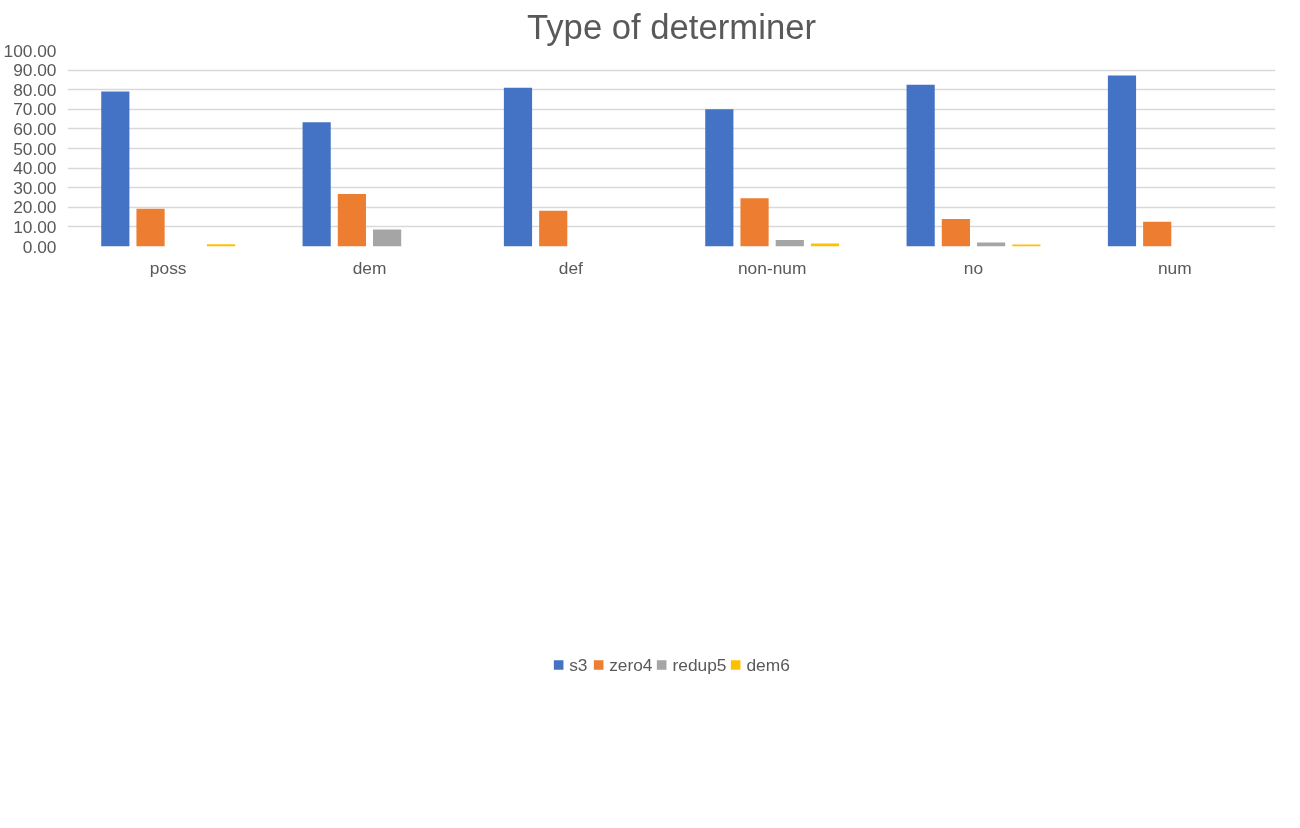 This screenshot has height=828, width=1300. Describe the element at coordinates (30, 50) in the screenshot. I see `y-tick-label: 100.00` at that location.